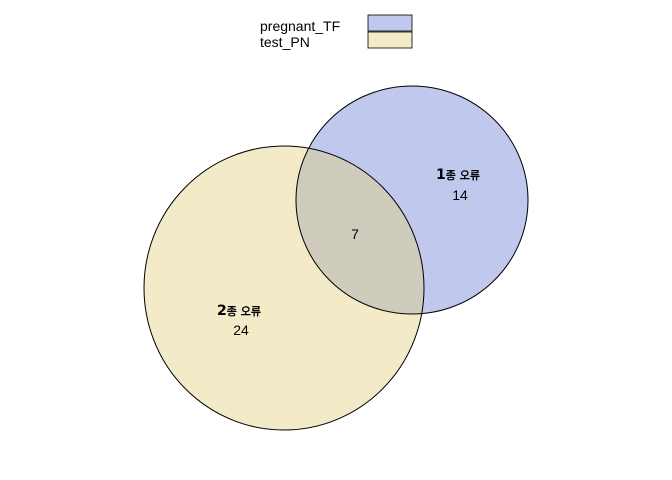 The image size is (672, 480). Describe the element at coordinates (390, 40) in the screenshot. I see `legend-swatch-test-pn` at that location.